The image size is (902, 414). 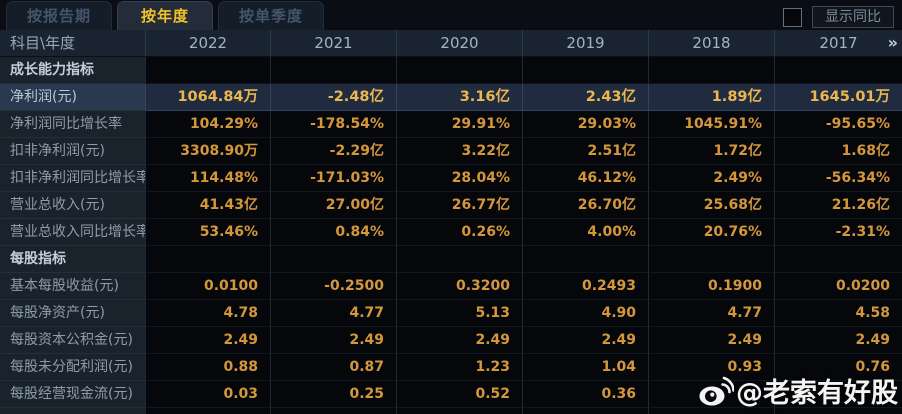 I want to click on cell-value: 4.58, so click(x=838, y=313).